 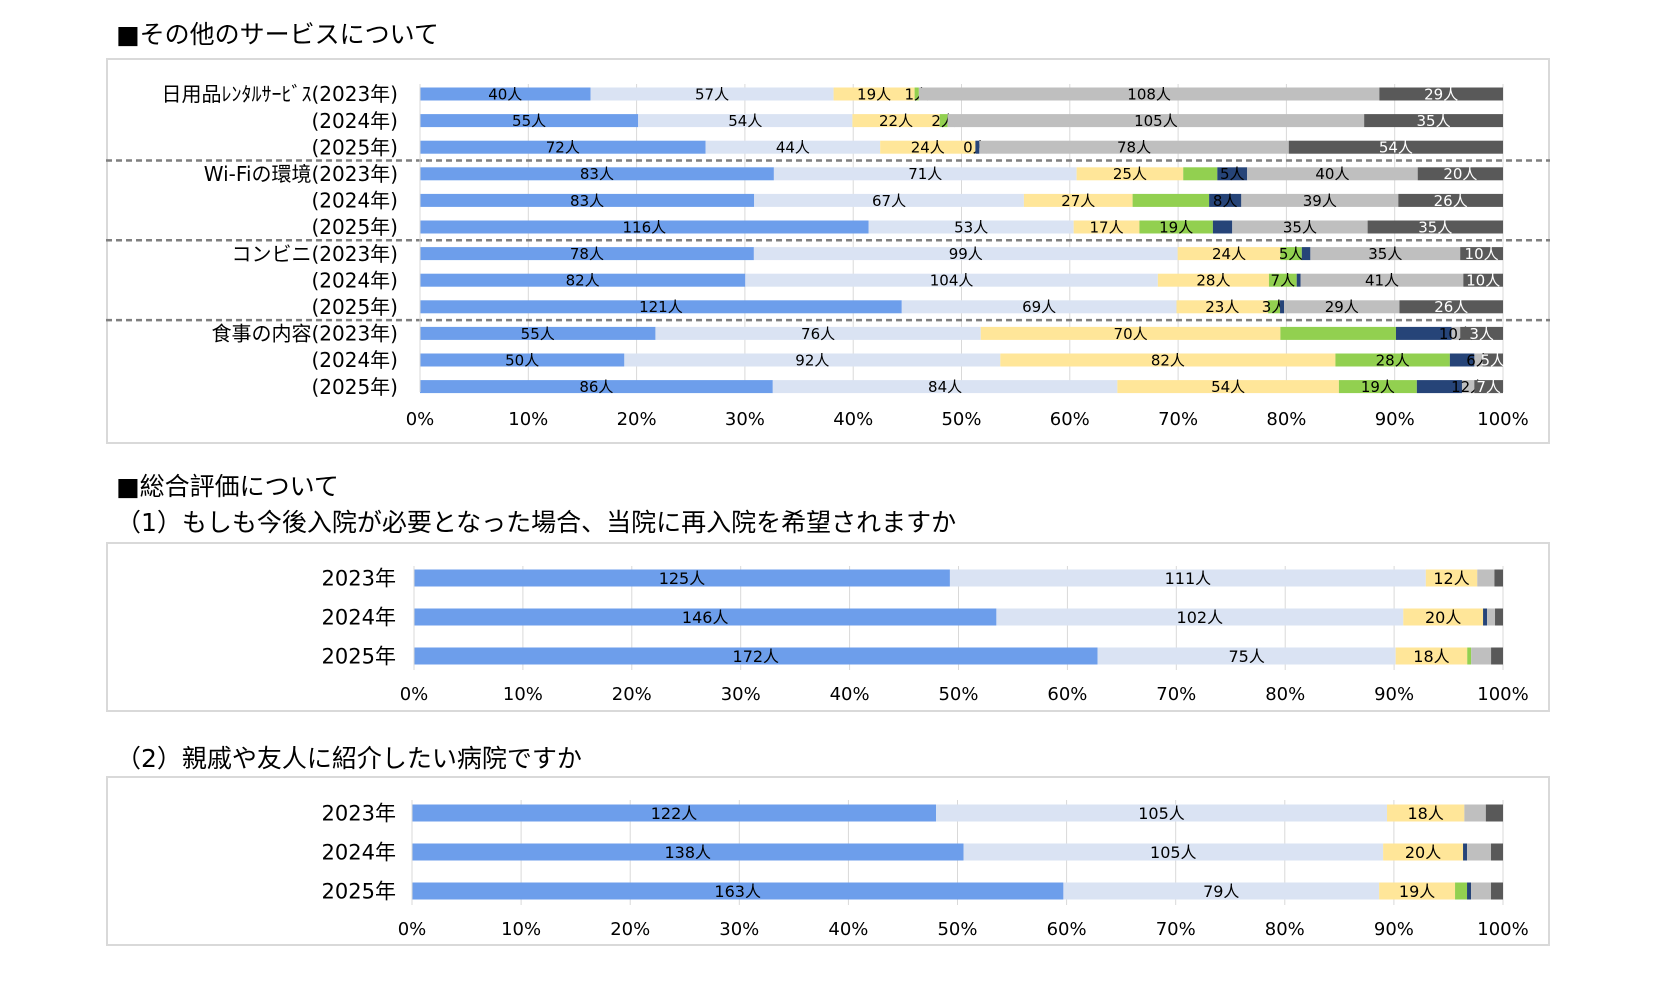 What do you see at coordinates (925, 174) in the screenshot?
I see `data-label: 71人` at bounding box center [925, 174].